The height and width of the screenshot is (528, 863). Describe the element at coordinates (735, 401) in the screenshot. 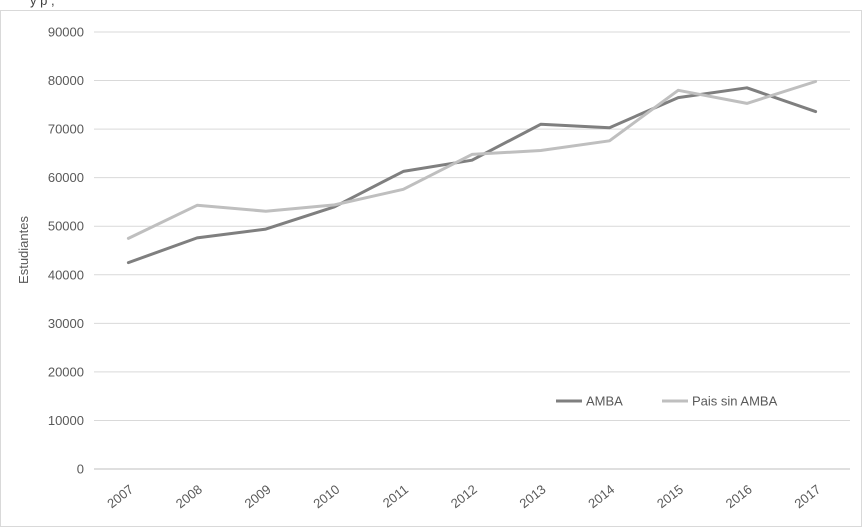

I see `legend-label: Pais sin AMBA` at that location.